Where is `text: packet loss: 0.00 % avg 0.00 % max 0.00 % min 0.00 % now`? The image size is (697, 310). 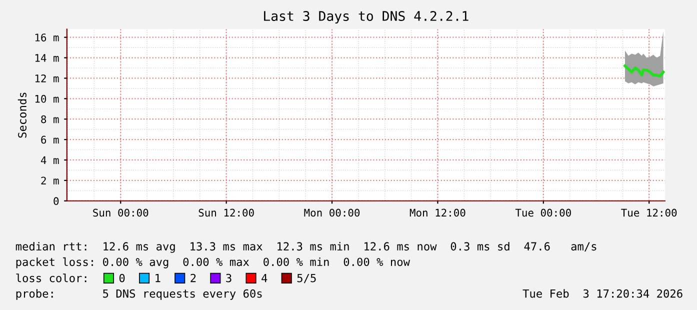
text: packet loss: 0.00 % avg 0.00 % max 0.00 % min 0.00 % now is located at coordinates (213, 262).